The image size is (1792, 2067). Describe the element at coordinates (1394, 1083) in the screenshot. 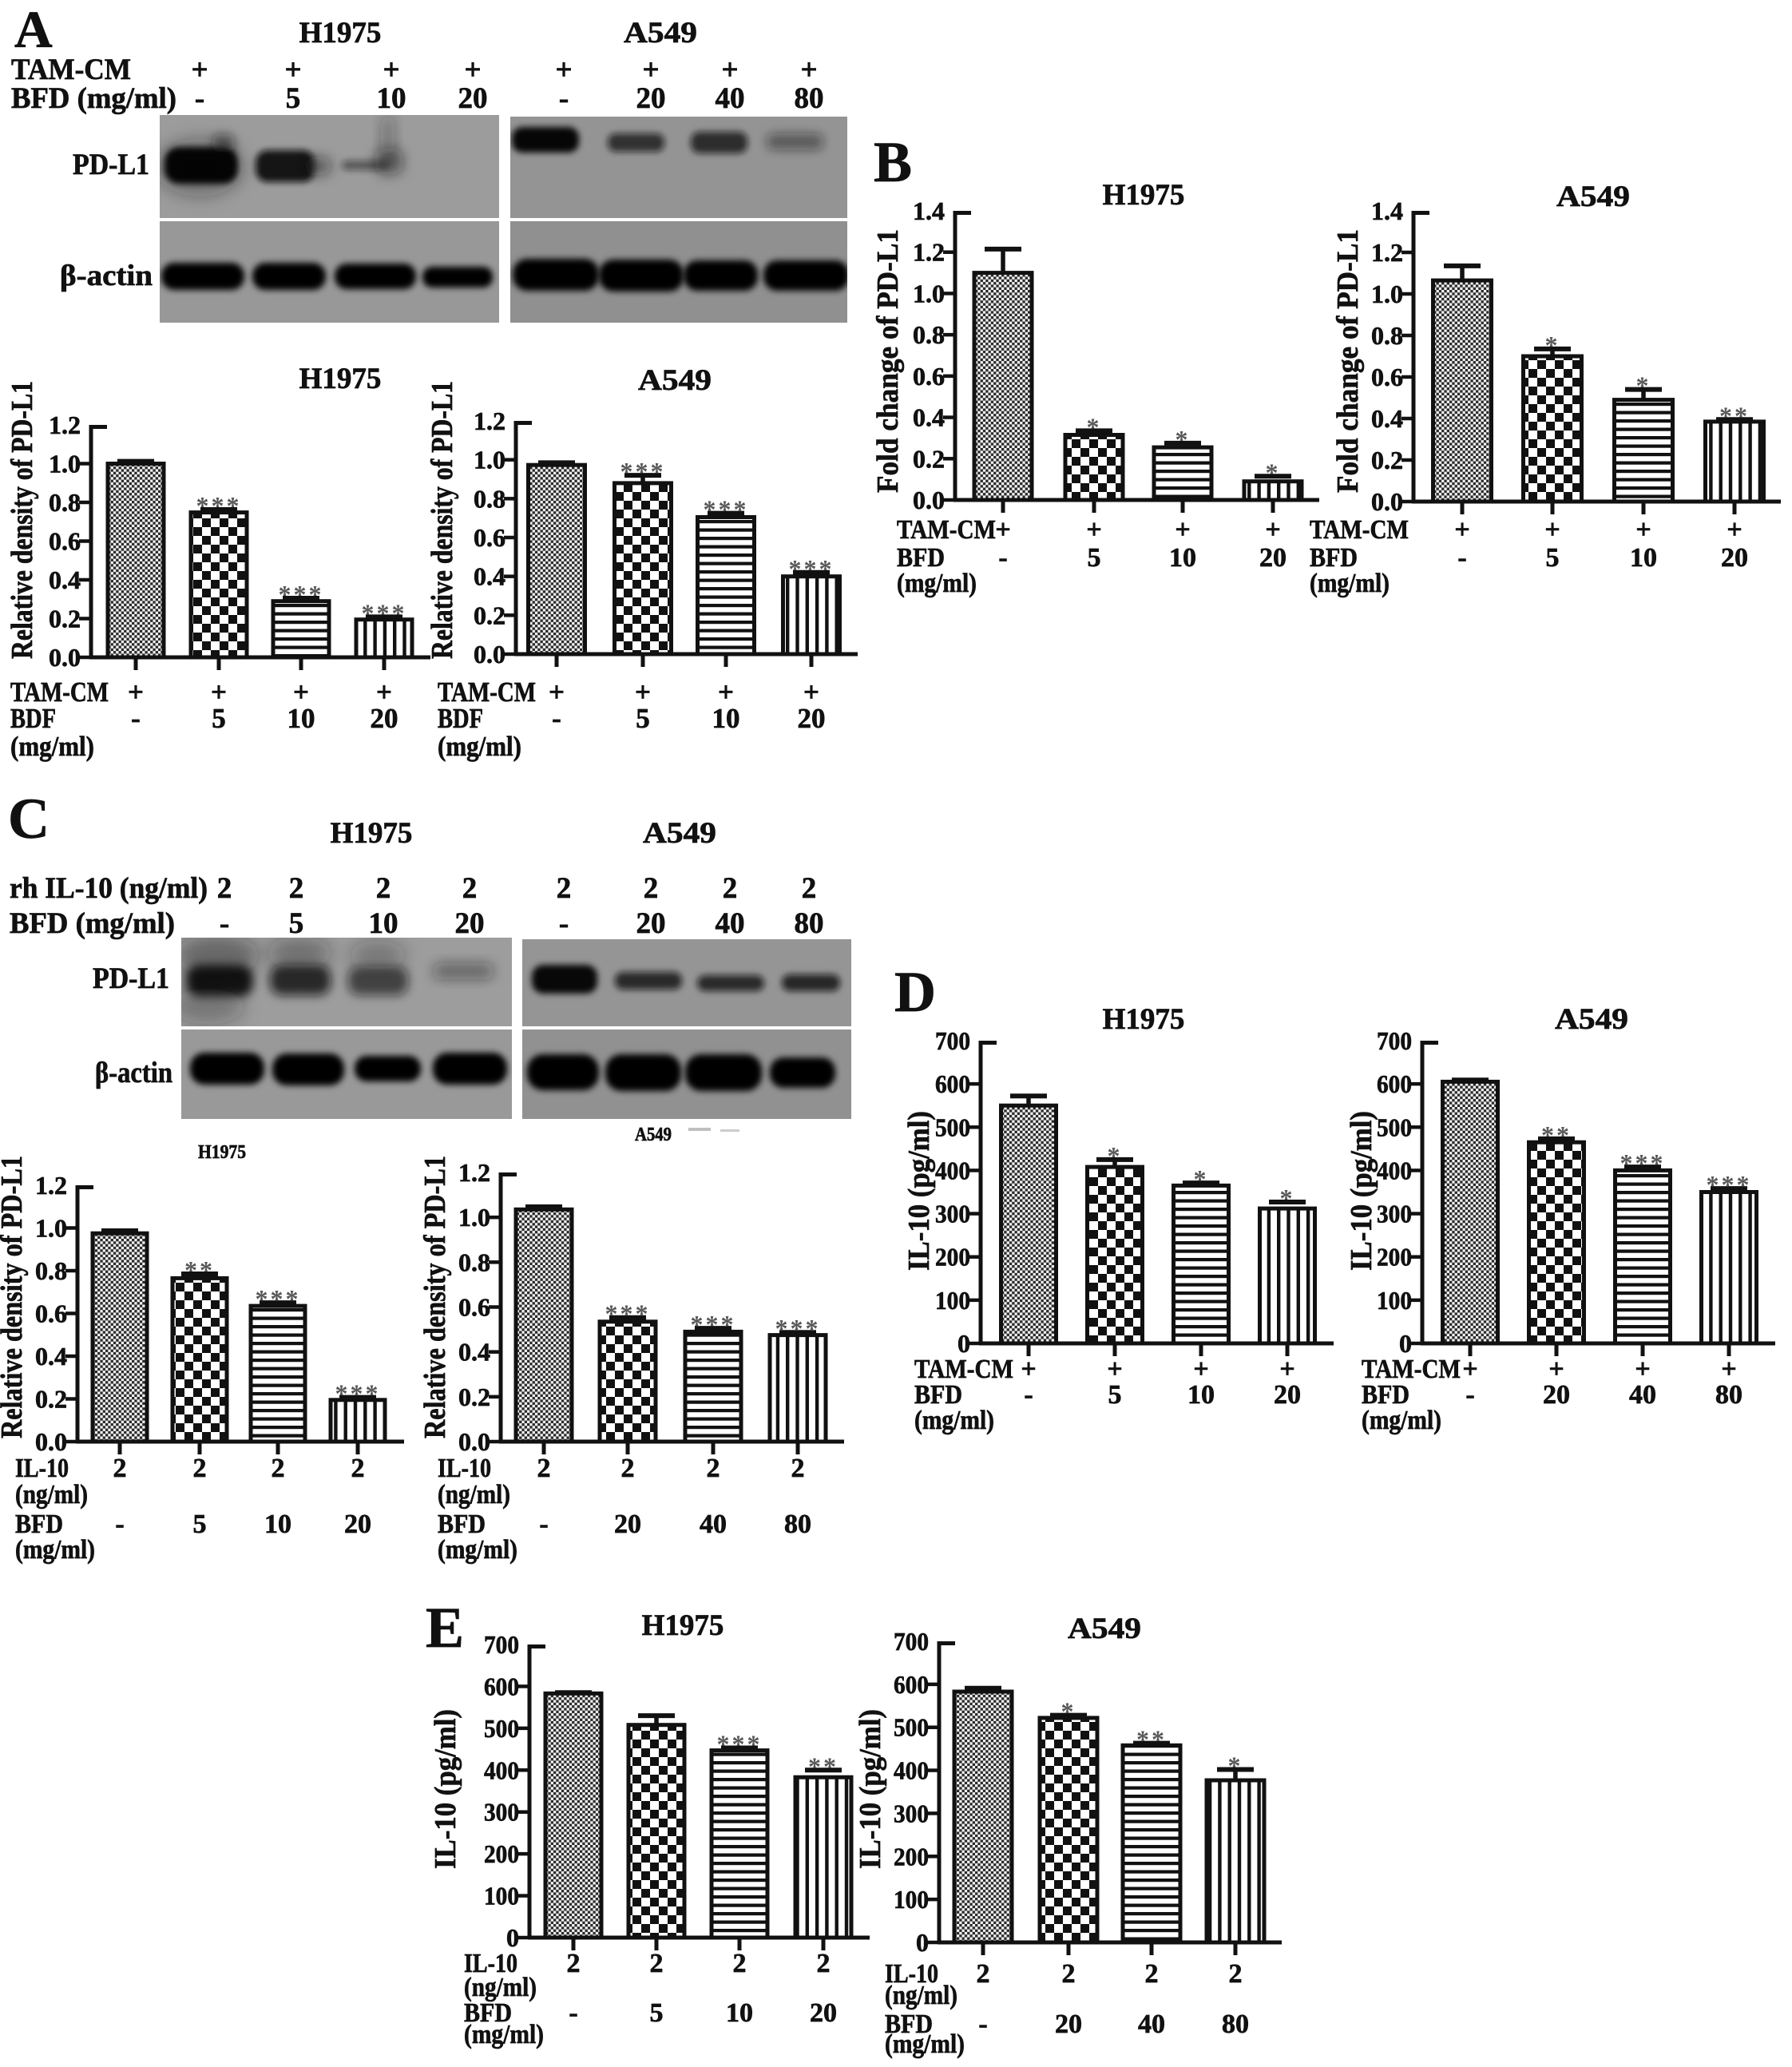

I see `svg-text: 600` at that location.